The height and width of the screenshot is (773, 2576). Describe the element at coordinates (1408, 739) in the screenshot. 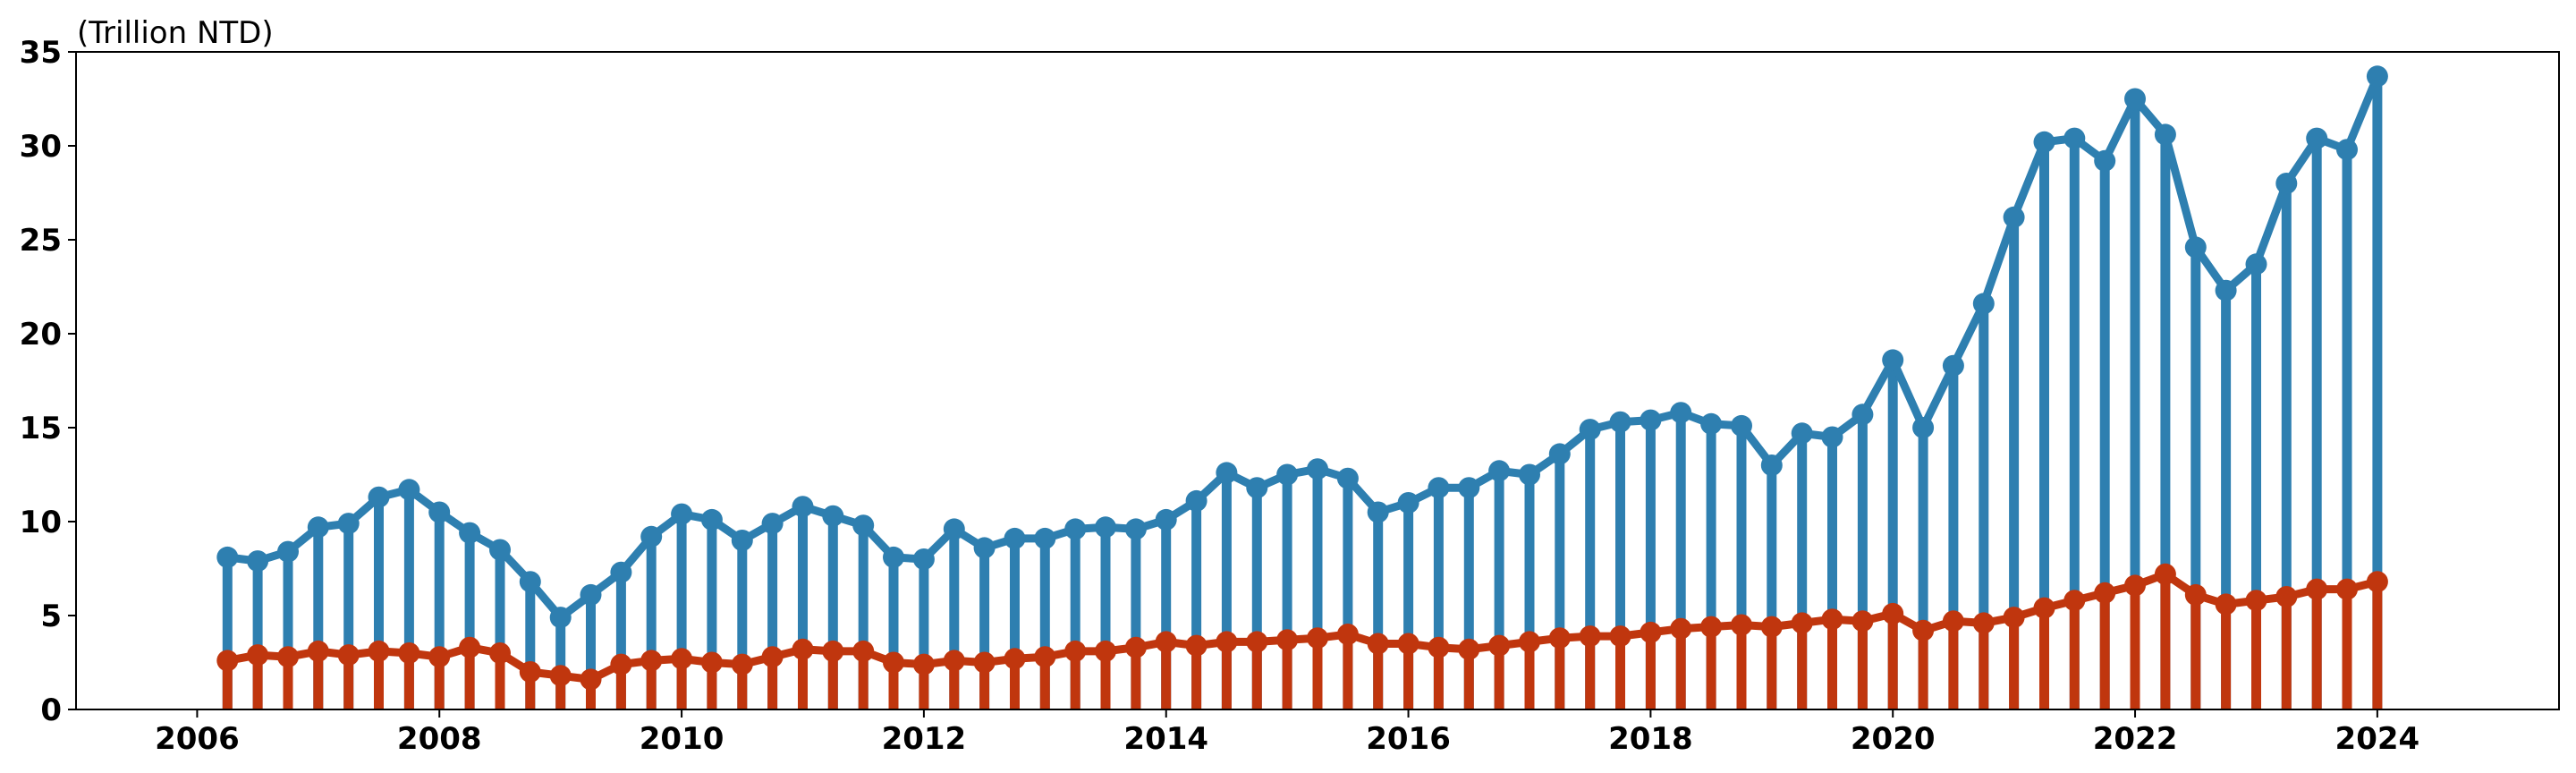

I see `x-tick-label: 2016` at that location.